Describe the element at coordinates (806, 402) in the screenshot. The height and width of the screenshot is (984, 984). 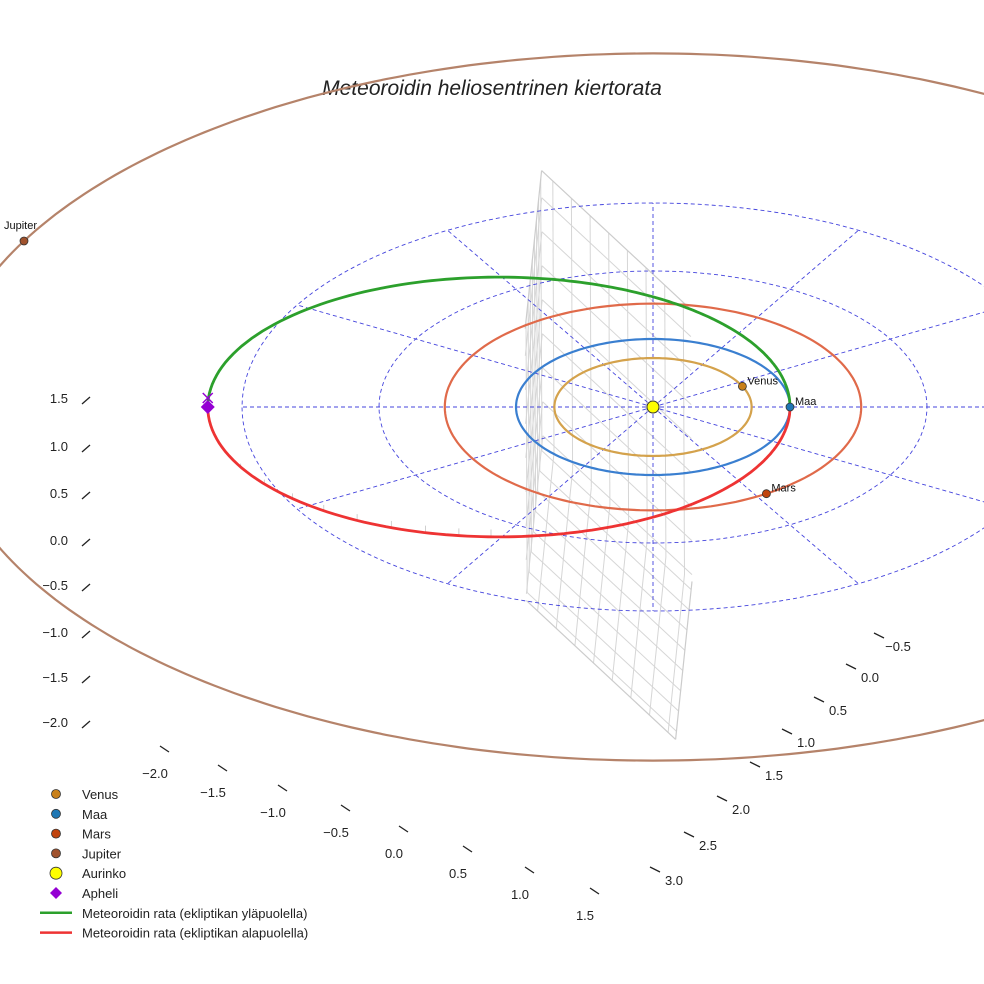
I see `maa-label: Maa` at that location.